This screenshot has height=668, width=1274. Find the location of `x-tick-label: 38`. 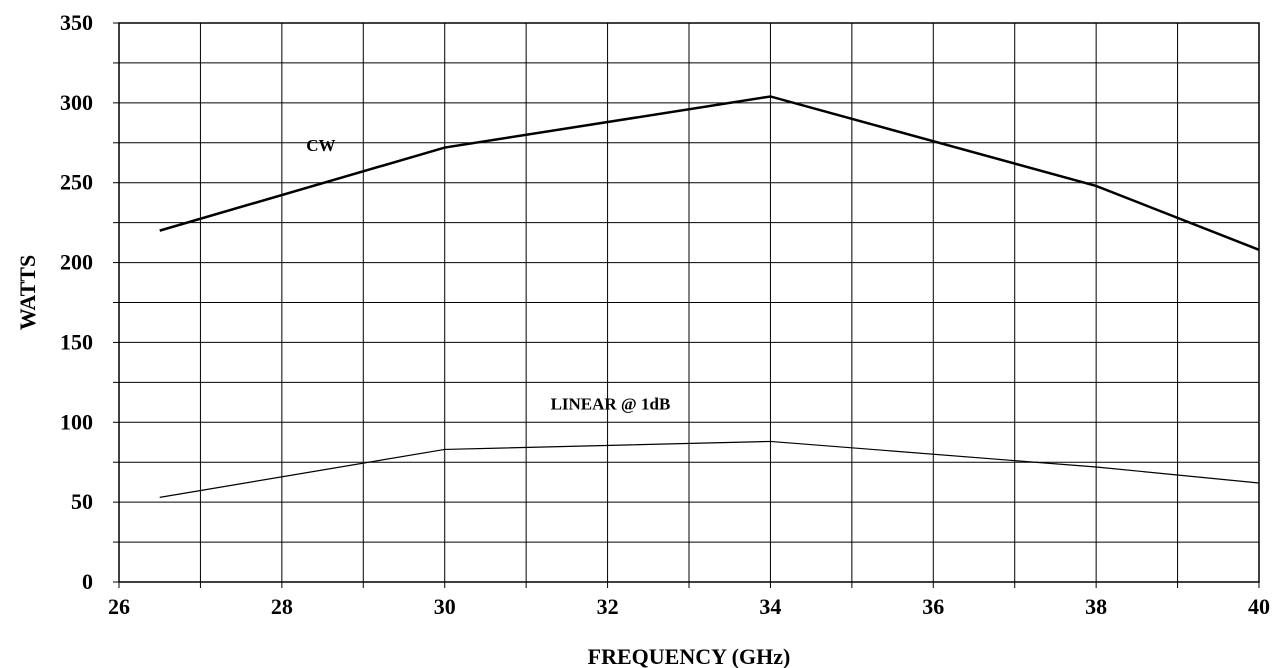

x-tick-label: 38 is located at coordinates (1096, 606).